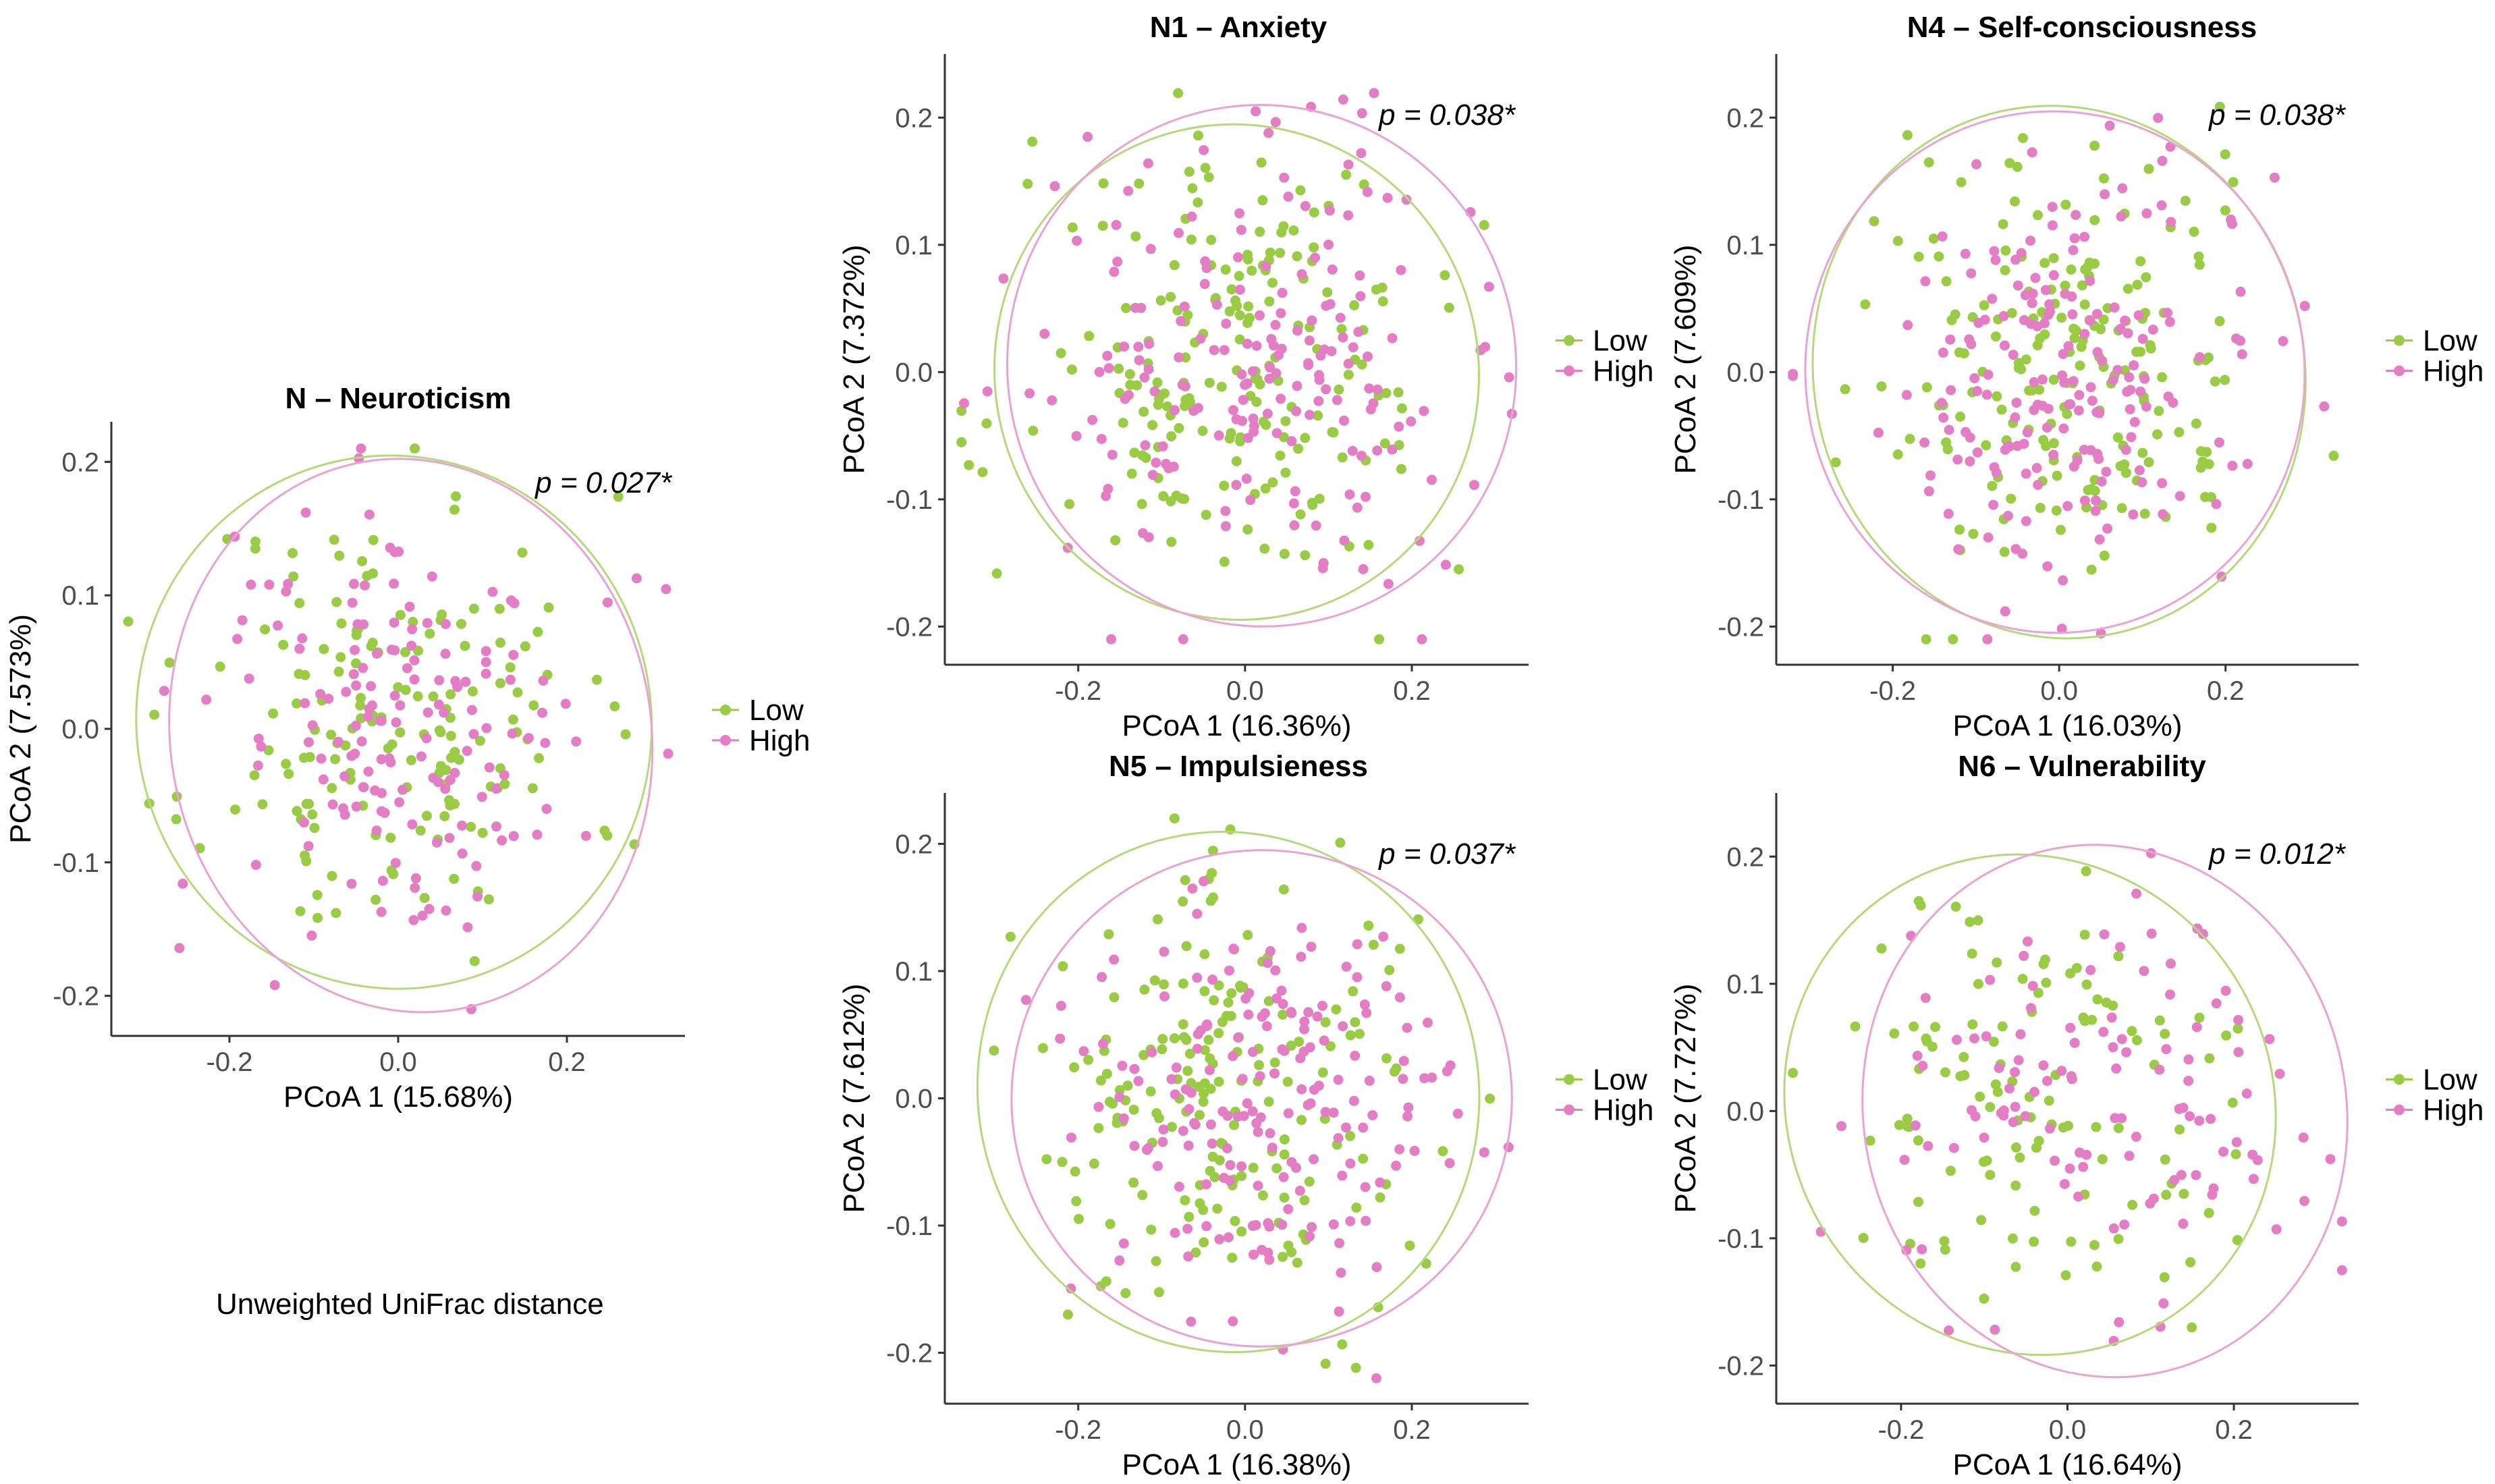 Image resolution: width=2495 pixels, height=1484 pixels. What do you see at coordinates (2105, 1111) in the screenshot?
I see `confidence-ellipse-high` at bounding box center [2105, 1111].